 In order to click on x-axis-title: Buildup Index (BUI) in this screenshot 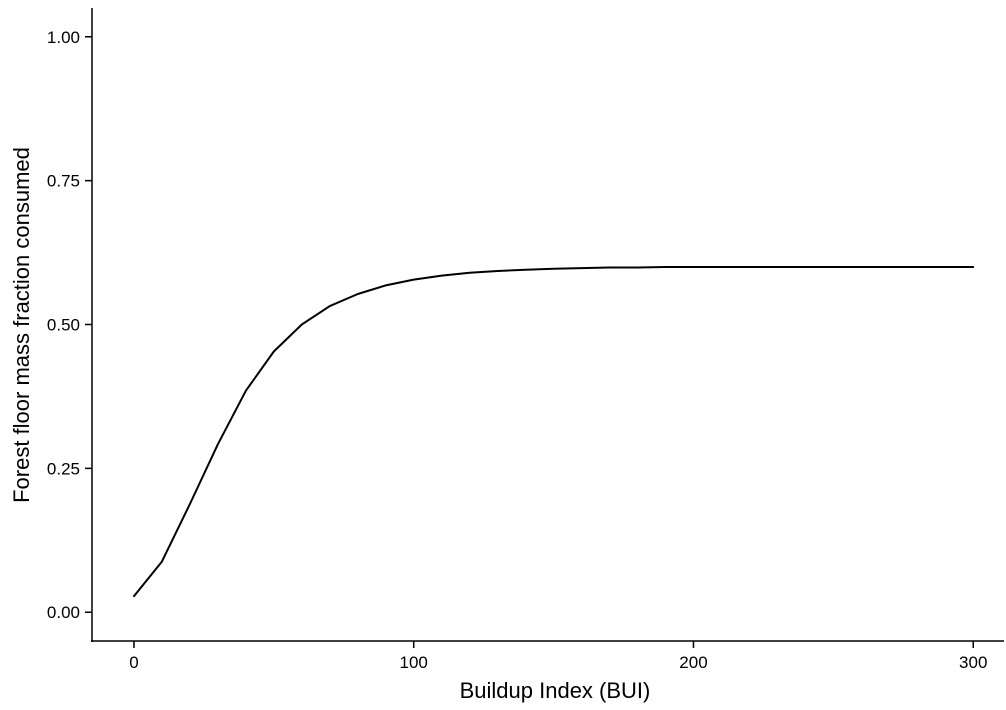, I will do `click(555, 690)`.